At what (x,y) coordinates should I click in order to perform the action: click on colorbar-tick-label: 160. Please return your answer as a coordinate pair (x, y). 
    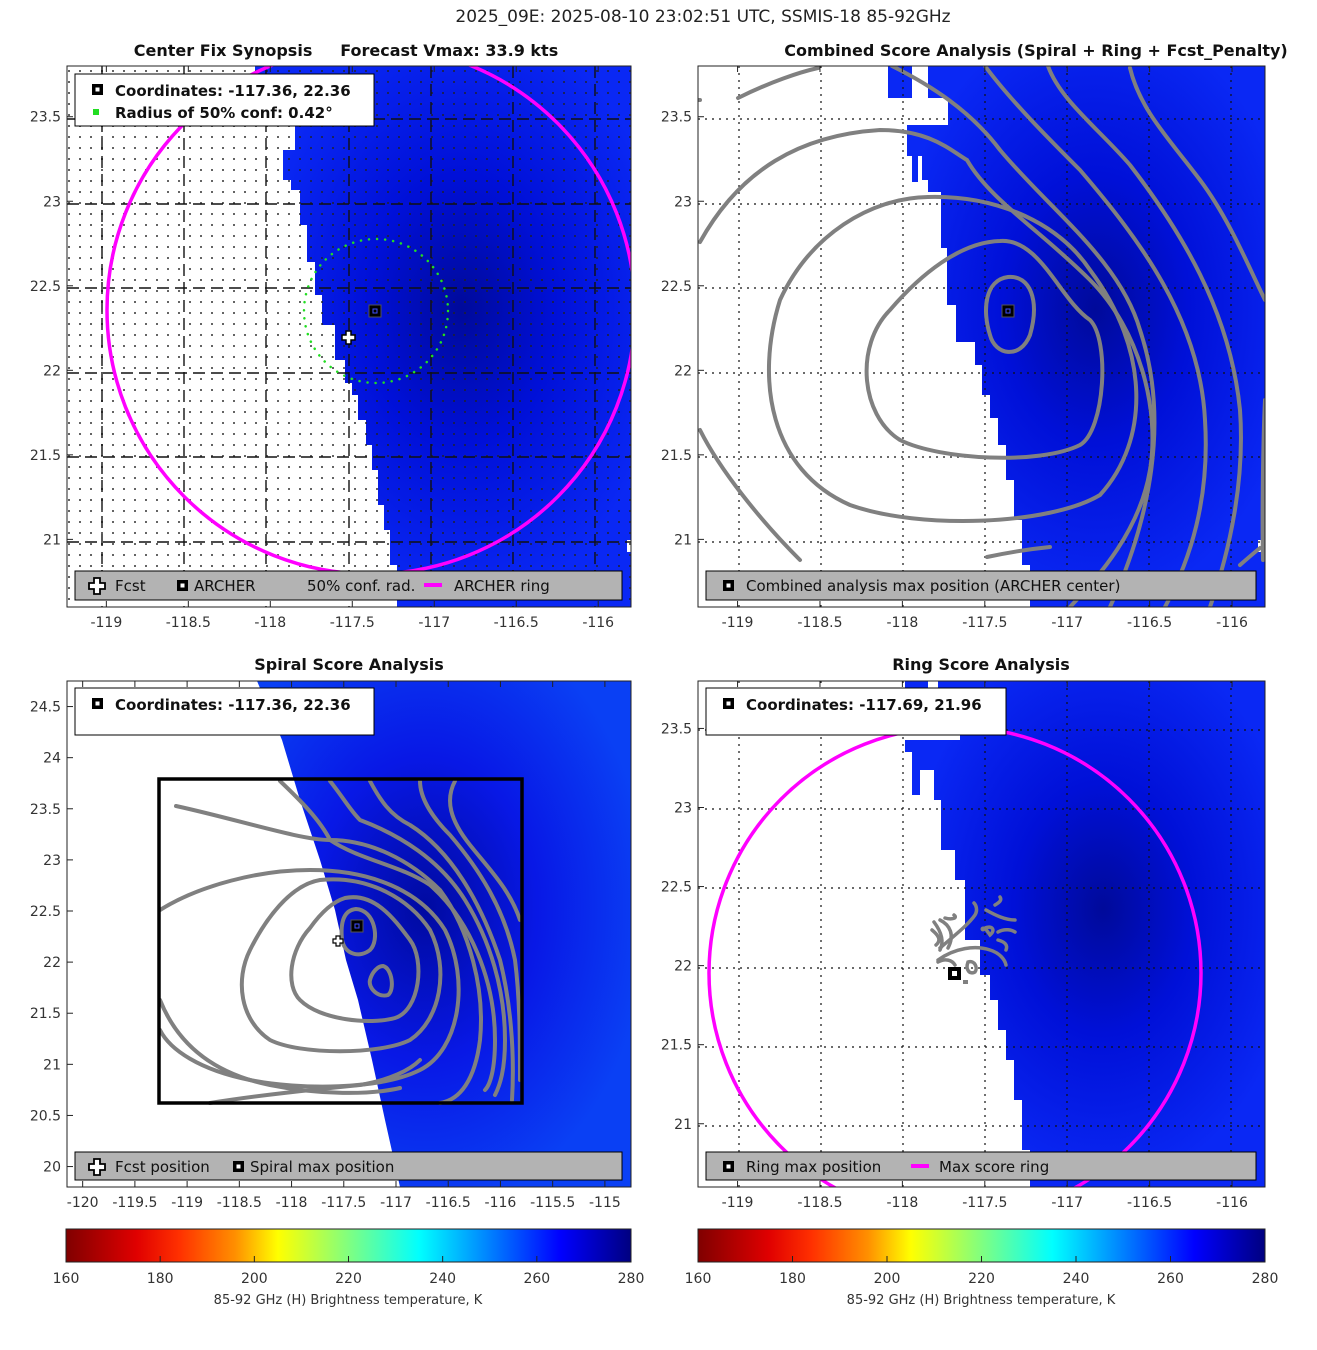
    Looking at the image, I should click on (66, 1279).